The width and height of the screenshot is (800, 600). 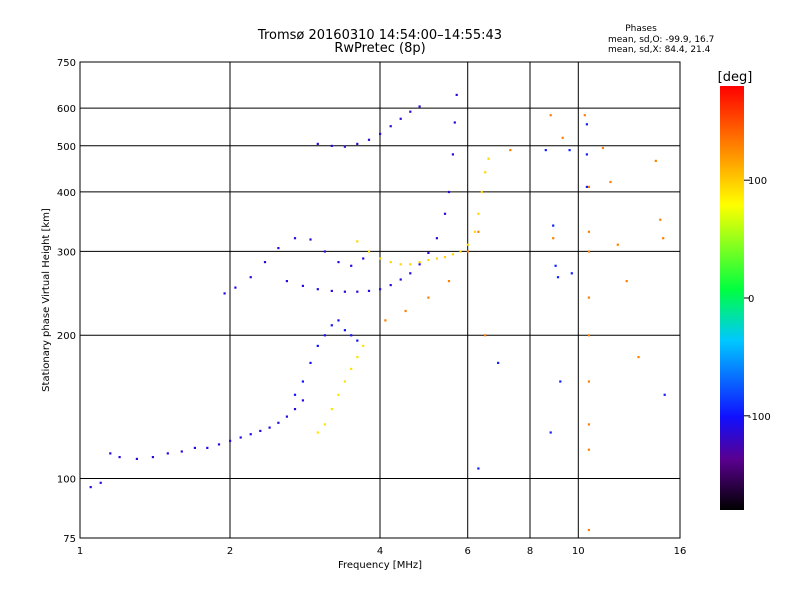 What do you see at coordinates (46, 300) in the screenshot?
I see `y-axis-label: Stationary phase Virtual Height [km]` at bounding box center [46, 300].